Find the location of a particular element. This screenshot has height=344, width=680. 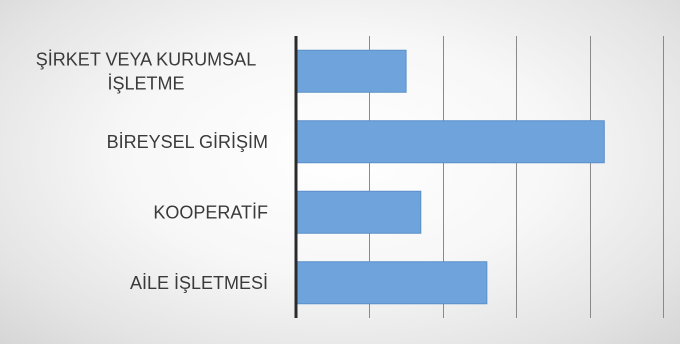

category-label-4: AİLE İŞLETMESİ is located at coordinates (199, 283).